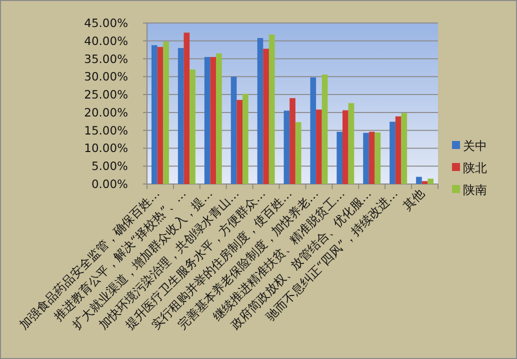 Image resolution: width=517 pixels, height=359 pixels. Describe the element at coordinates (106, 23) in the screenshot. I see `y-tick-label: 45.00%` at that location.